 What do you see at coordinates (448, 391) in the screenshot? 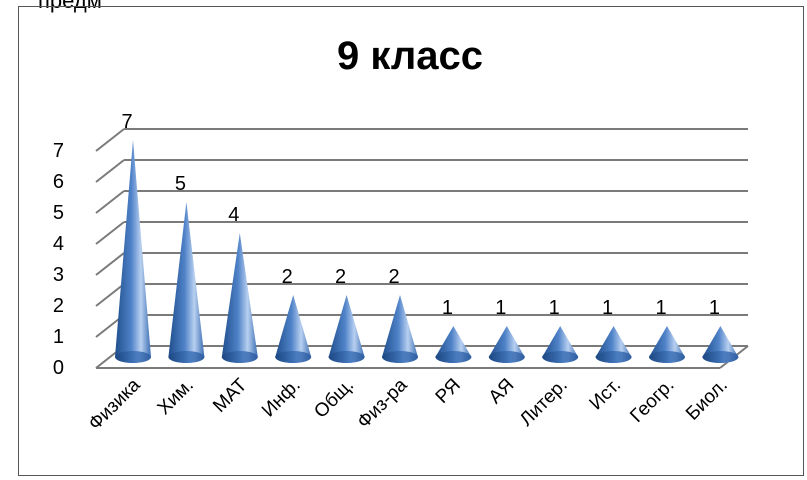
I see `x-category-label: РЯ` at bounding box center [448, 391].